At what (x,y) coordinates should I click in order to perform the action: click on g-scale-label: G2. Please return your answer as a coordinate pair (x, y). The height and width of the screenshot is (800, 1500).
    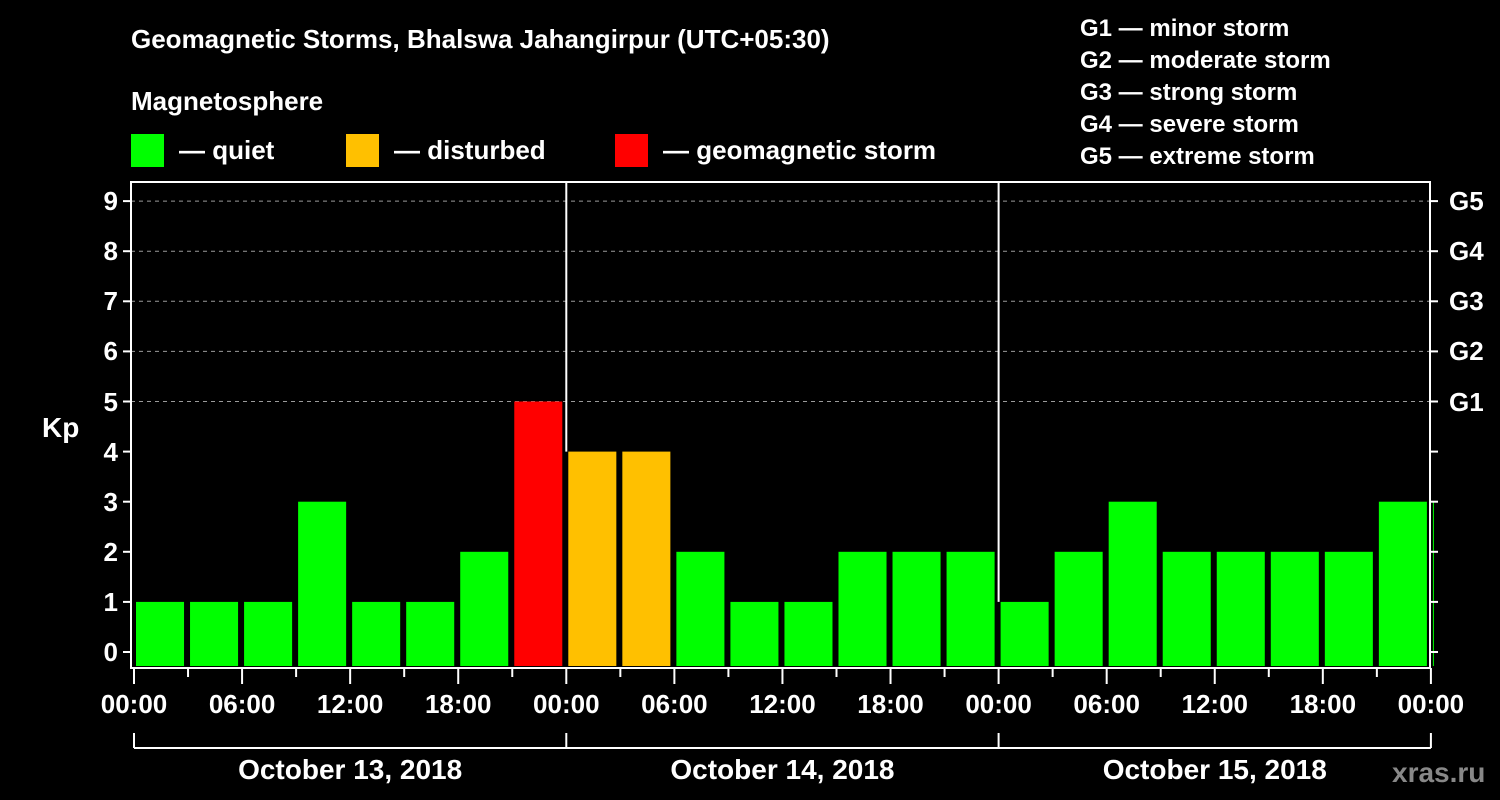
    Looking at the image, I should click on (1466, 351).